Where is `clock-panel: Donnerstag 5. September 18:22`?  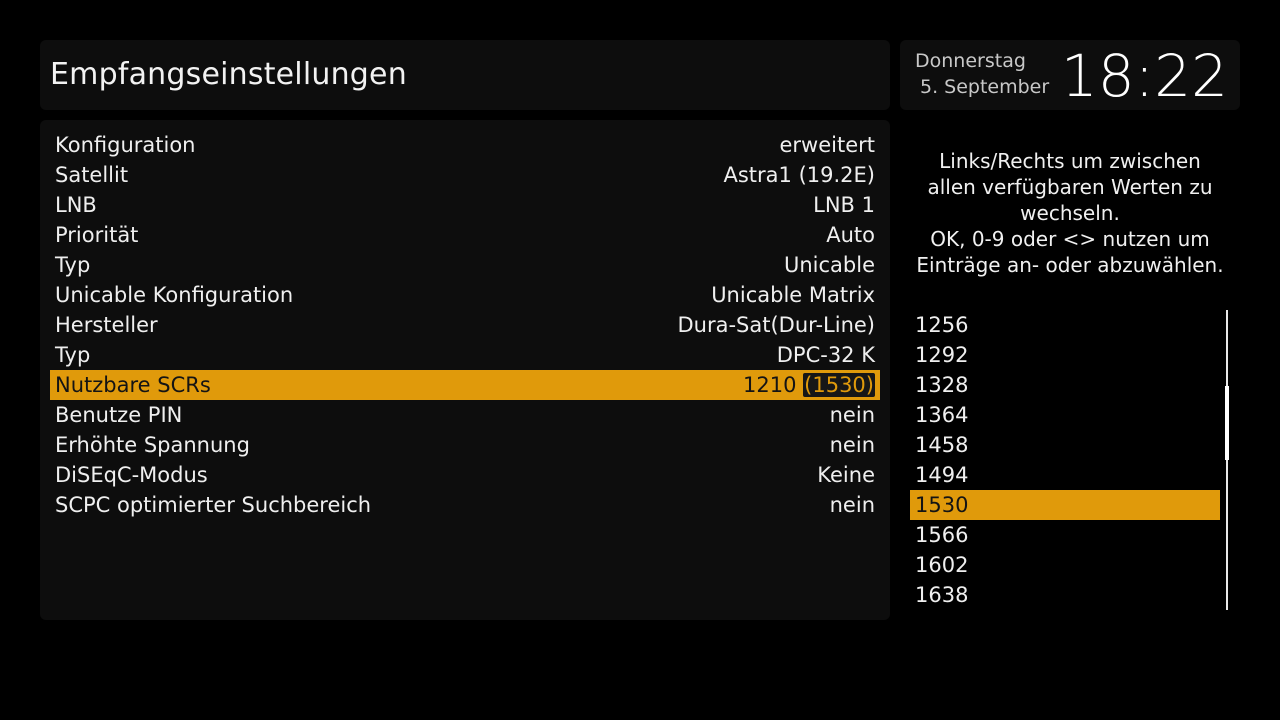 clock-panel: Donnerstag 5. September 18:22 is located at coordinates (1070, 75).